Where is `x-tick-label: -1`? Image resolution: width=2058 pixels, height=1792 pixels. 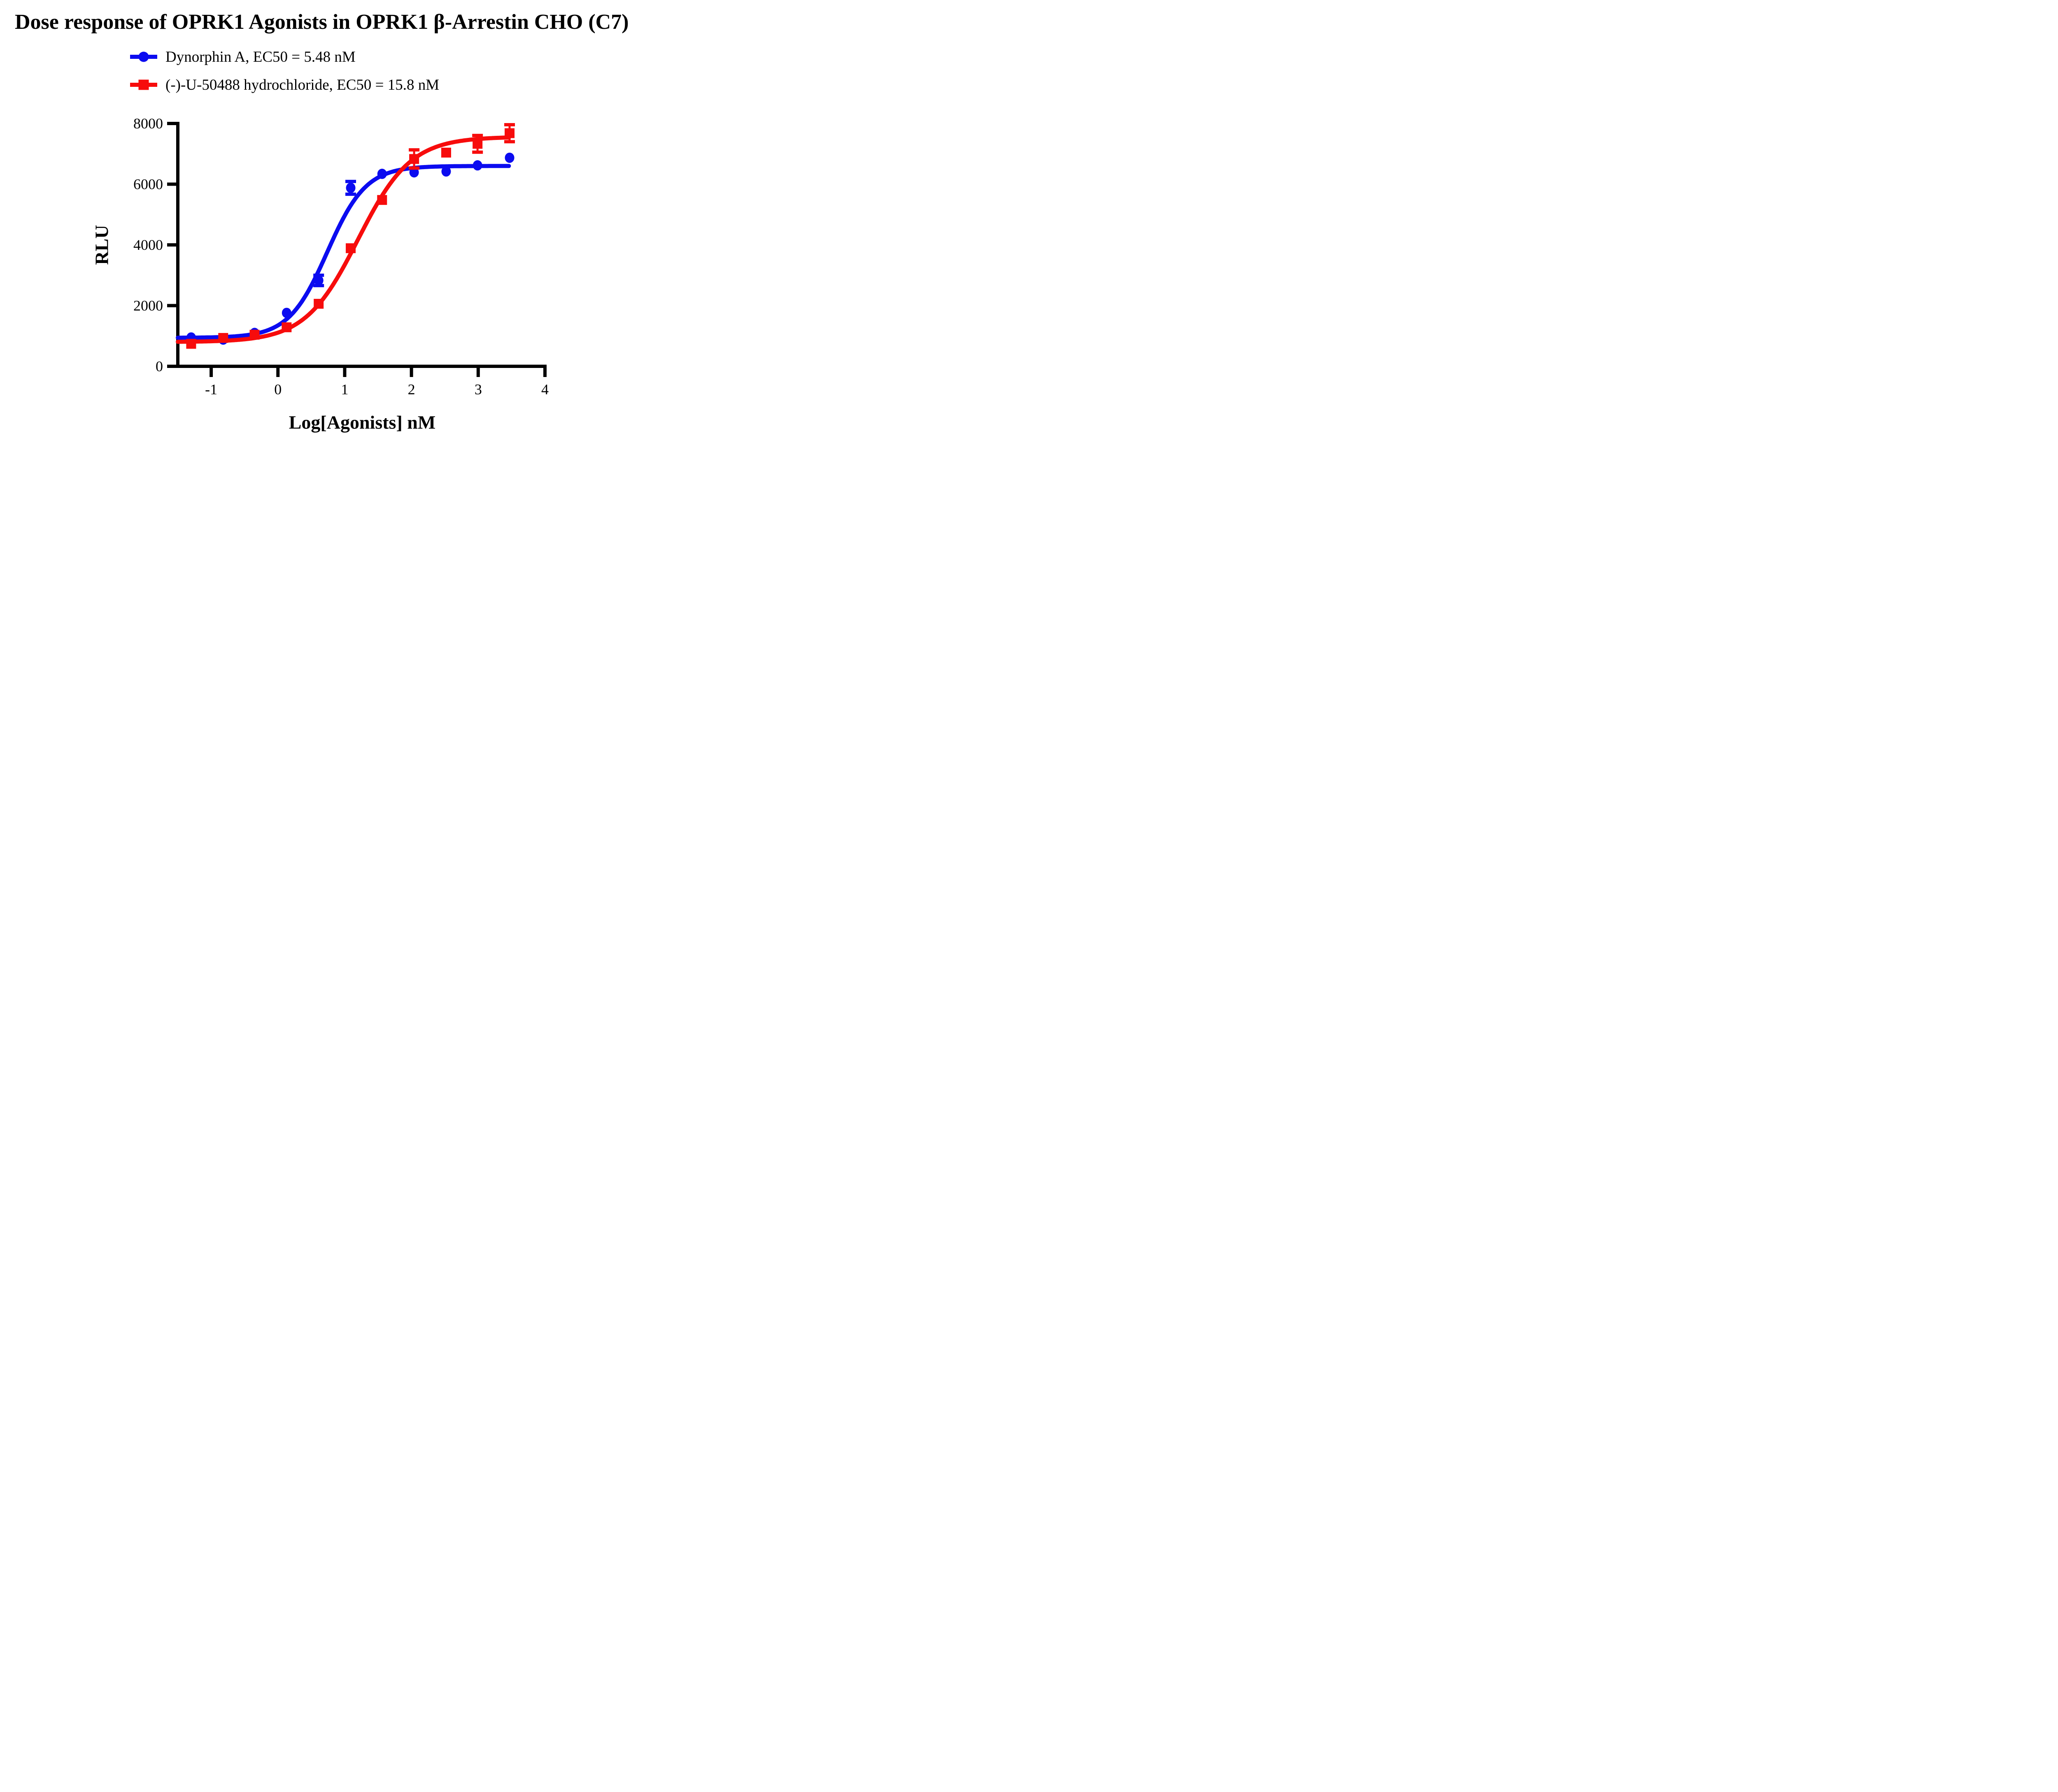 x-tick-label: -1 is located at coordinates (211, 389).